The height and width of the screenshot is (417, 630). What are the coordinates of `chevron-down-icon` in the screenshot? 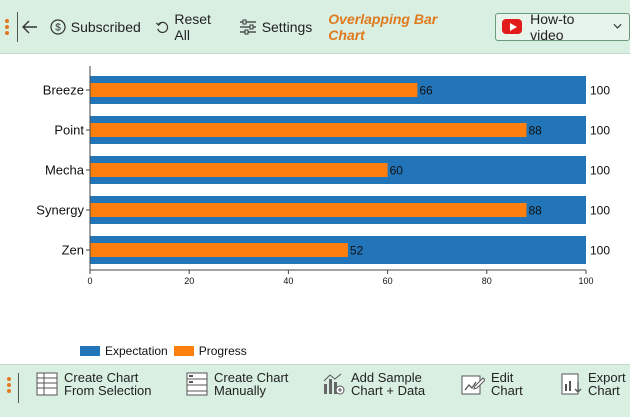 It's located at (617, 26).